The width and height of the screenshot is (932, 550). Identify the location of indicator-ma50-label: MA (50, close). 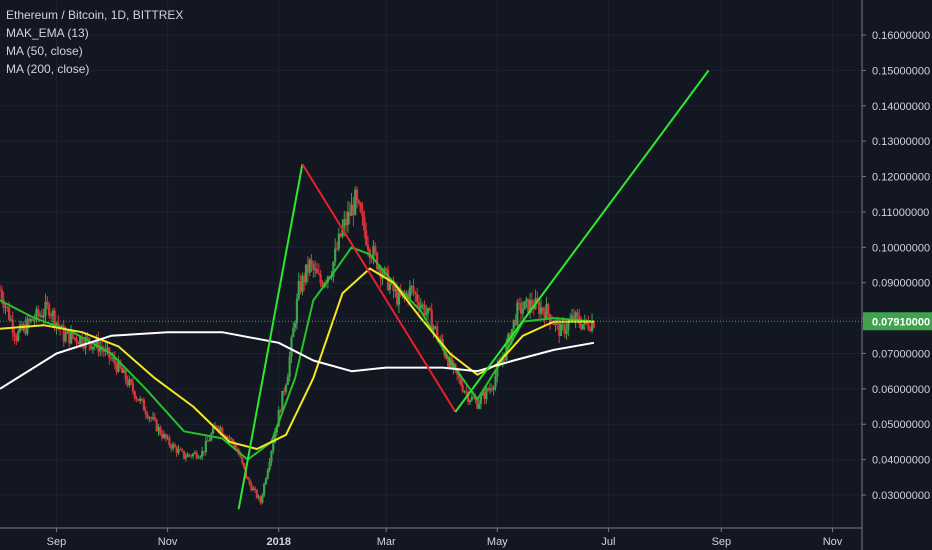
(44, 51).